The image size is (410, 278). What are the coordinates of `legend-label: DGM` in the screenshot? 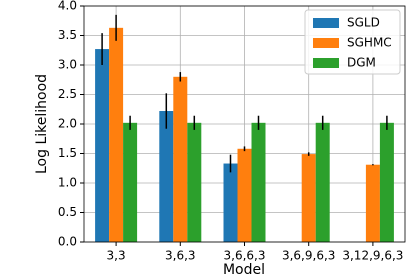 It's located at (361, 63).